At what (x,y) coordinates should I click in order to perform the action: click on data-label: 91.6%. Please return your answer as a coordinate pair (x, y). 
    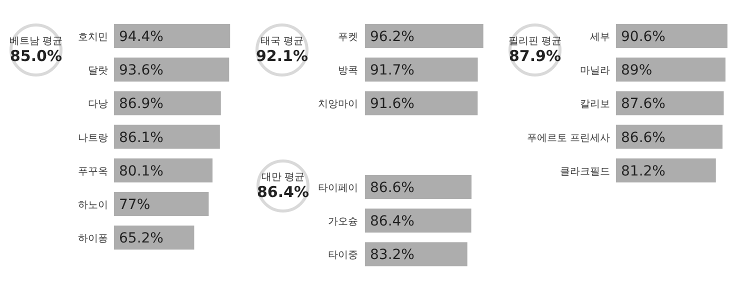
    Looking at the image, I should click on (392, 104).